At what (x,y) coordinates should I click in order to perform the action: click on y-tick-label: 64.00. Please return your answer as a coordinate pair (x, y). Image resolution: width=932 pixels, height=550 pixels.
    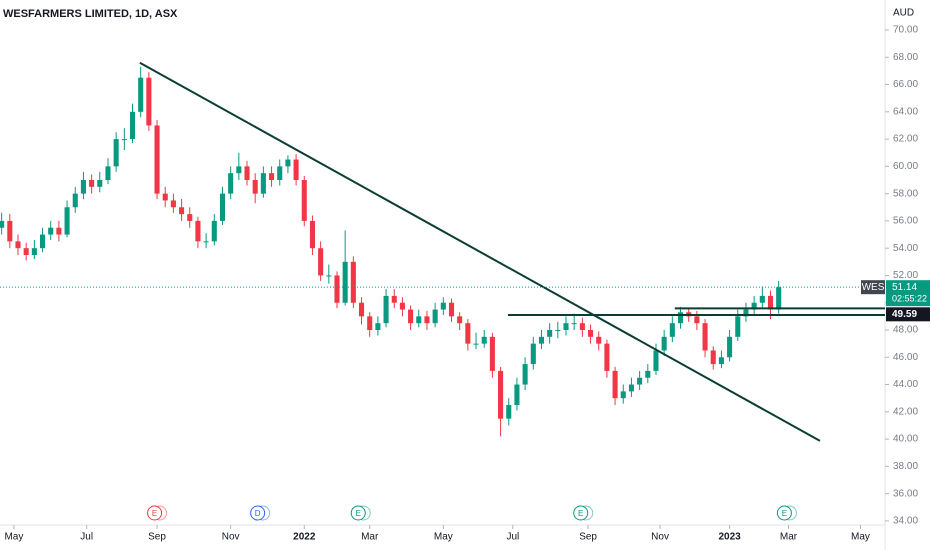
    Looking at the image, I should click on (905, 111).